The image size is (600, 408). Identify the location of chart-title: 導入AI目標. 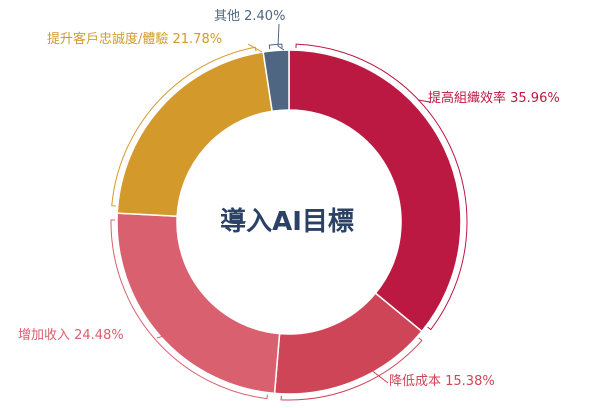
(287, 221).